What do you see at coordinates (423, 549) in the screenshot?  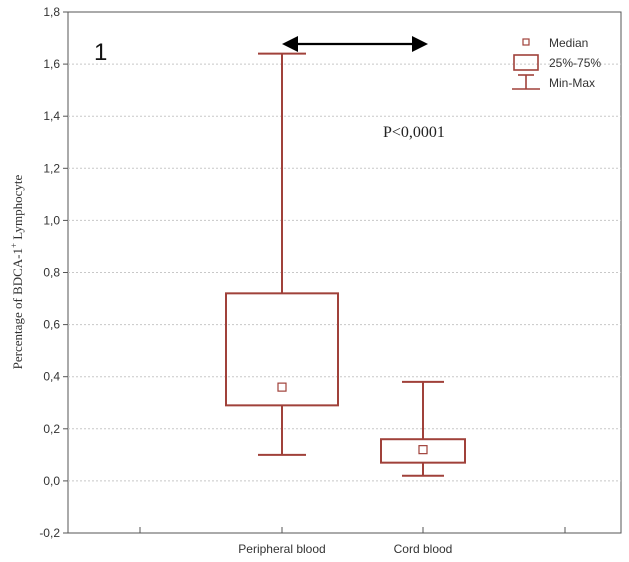 I see `x-tick-label: Cord blood` at bounding box center [423, 549].